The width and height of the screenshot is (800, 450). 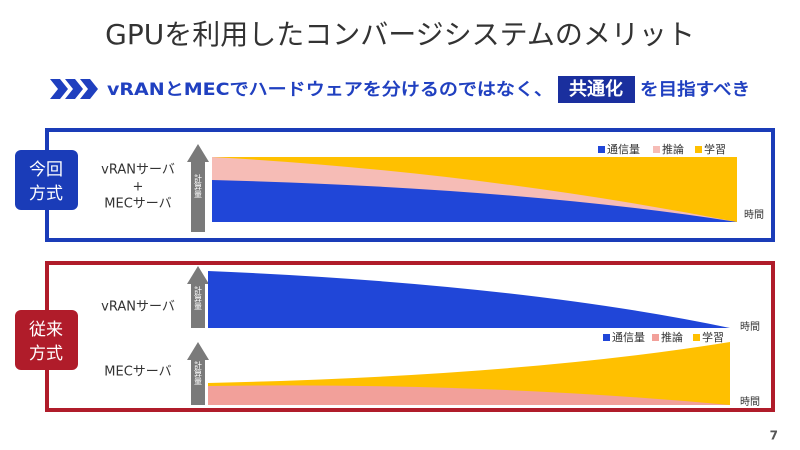 I want to click on subtitle: vRANとMECでハードウェアを分けるのではなく、 共通化 を目指すべき, so click(x=400, y=89).